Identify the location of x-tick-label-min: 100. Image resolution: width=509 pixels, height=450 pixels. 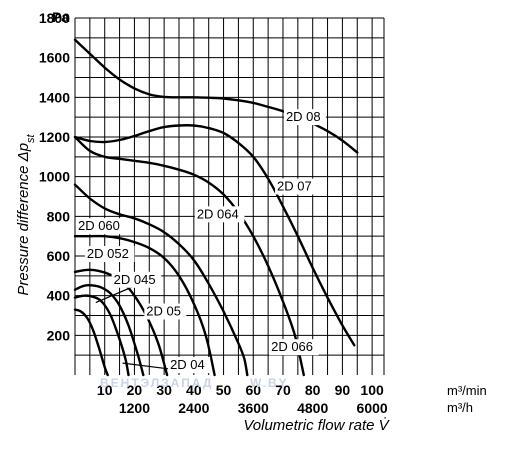
(372, 390).